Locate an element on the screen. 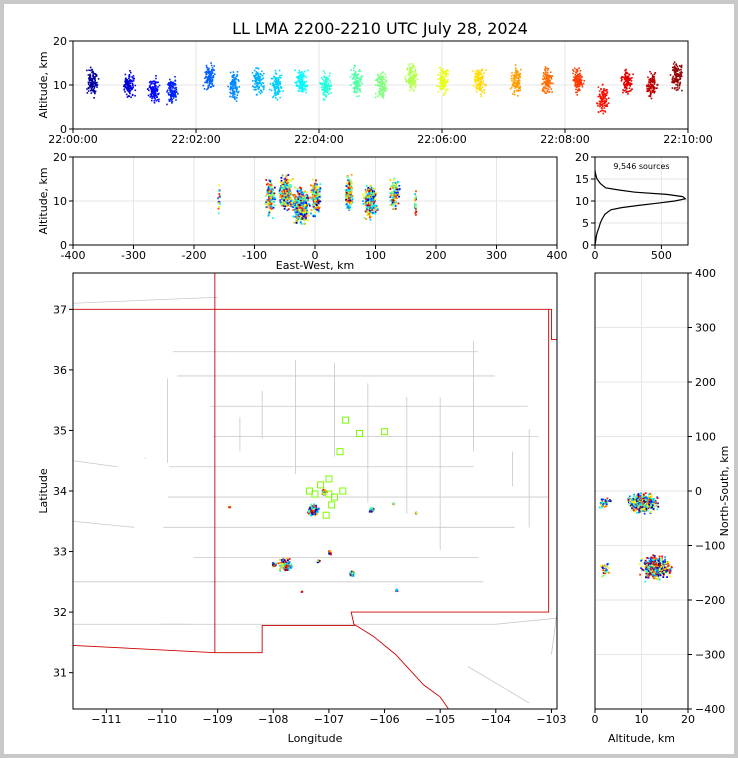 This screenshot has width=738, height=758. p2-xtick-label: 200 is located at coordinates (436, 255).